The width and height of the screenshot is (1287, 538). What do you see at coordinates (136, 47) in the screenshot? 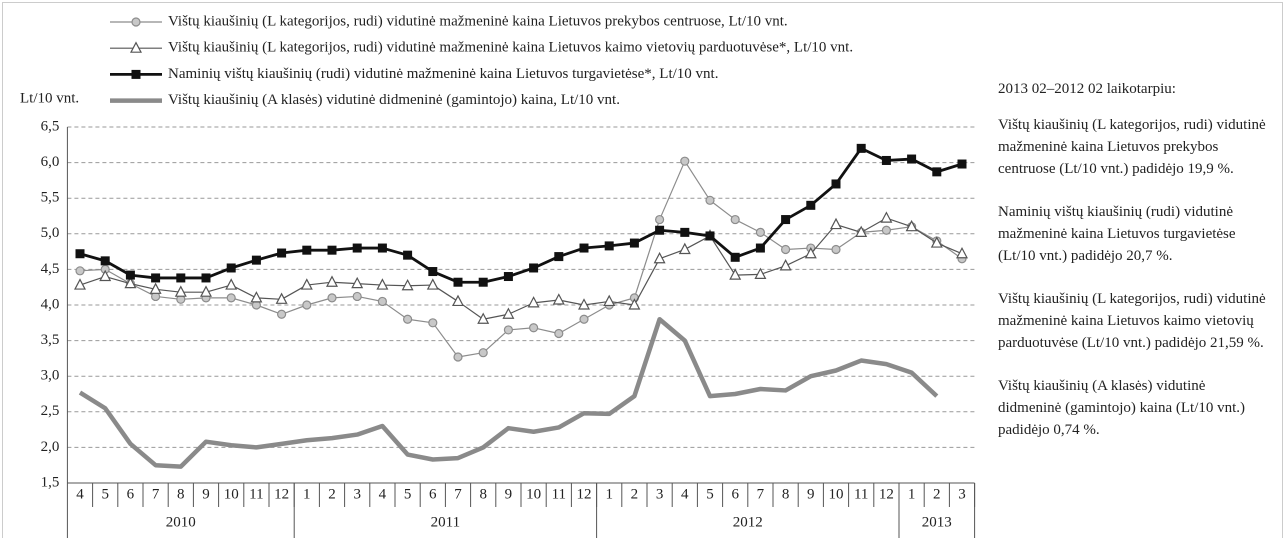
I see `legend-marker` at bounding box center [136, 47].